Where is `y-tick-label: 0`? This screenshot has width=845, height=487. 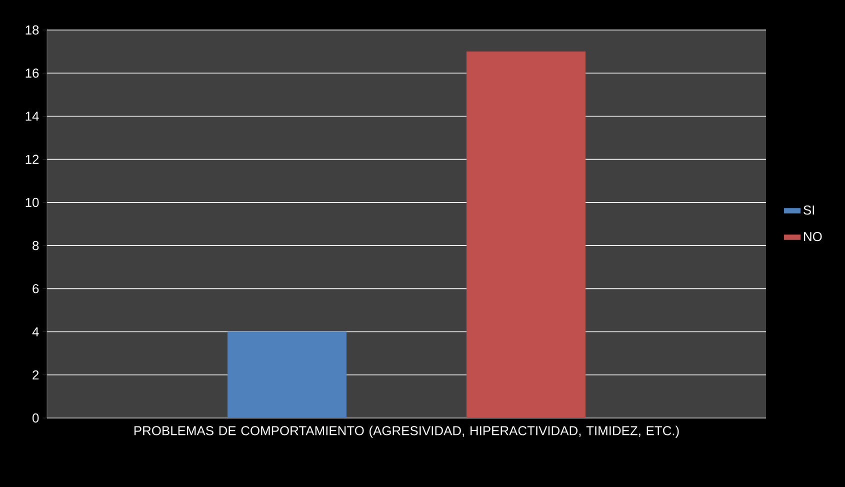
y-tick-label: 0 is located at coordinates (35, 418).